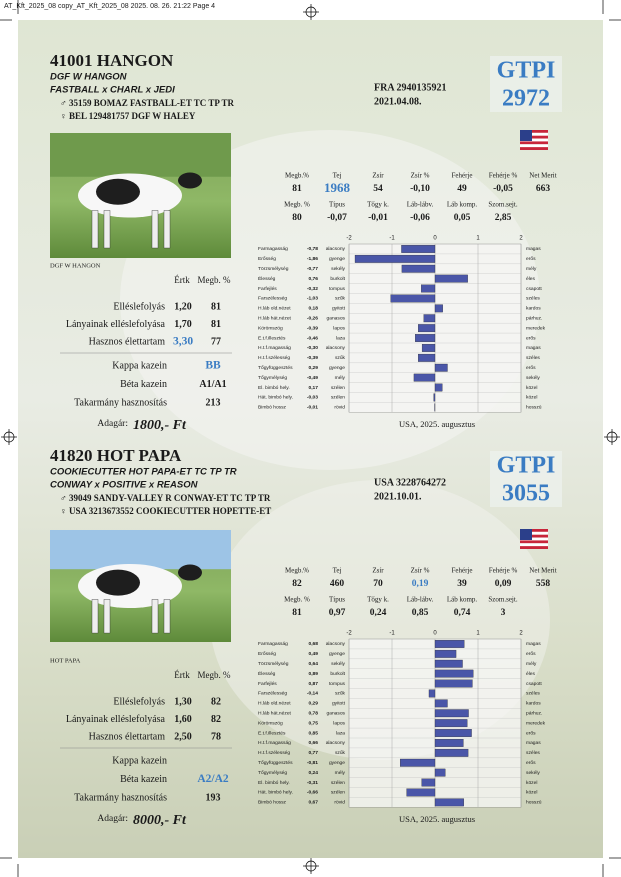 Image resolution: width=621 pixels, height=877 pixels. What do you see at coordinates (312, 299) in the screenshot?
I see `value-label: -1,03` at bounding box center [312, 299].